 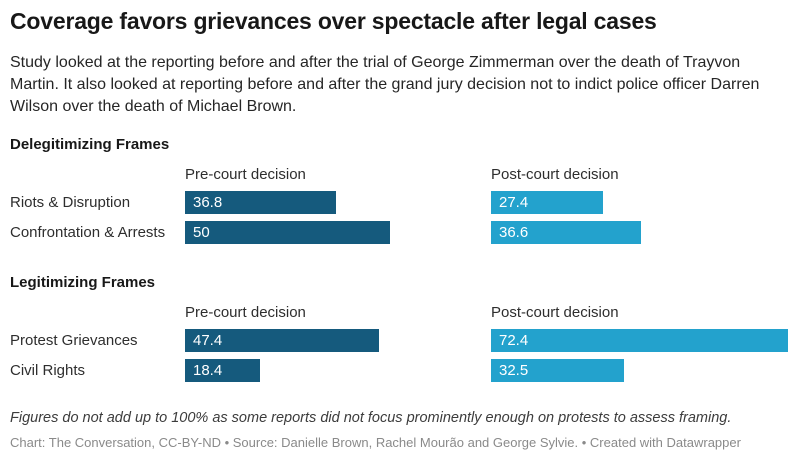 What do you see at coordinates (90, 144) in the screenshot?
I see `section-title-delegitimizing: Delegitimizing Frames` at bounding box center [90, 144].